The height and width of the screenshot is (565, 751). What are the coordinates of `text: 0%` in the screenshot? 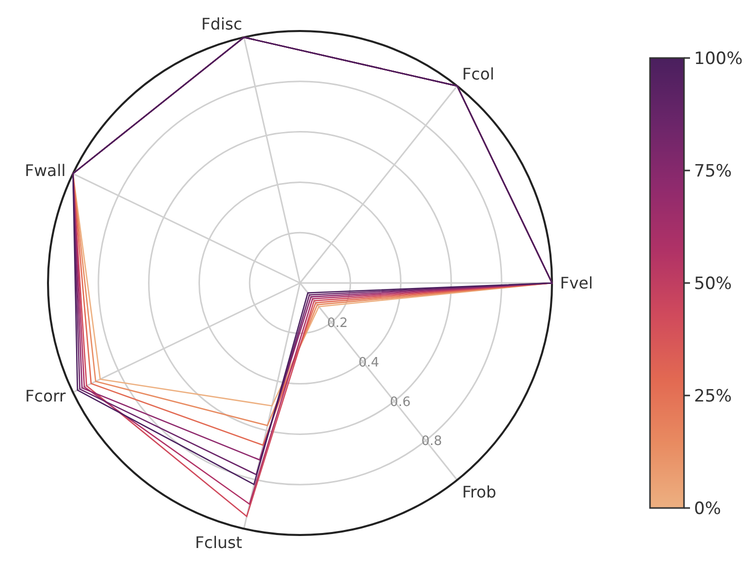 It's located at (707, 508).